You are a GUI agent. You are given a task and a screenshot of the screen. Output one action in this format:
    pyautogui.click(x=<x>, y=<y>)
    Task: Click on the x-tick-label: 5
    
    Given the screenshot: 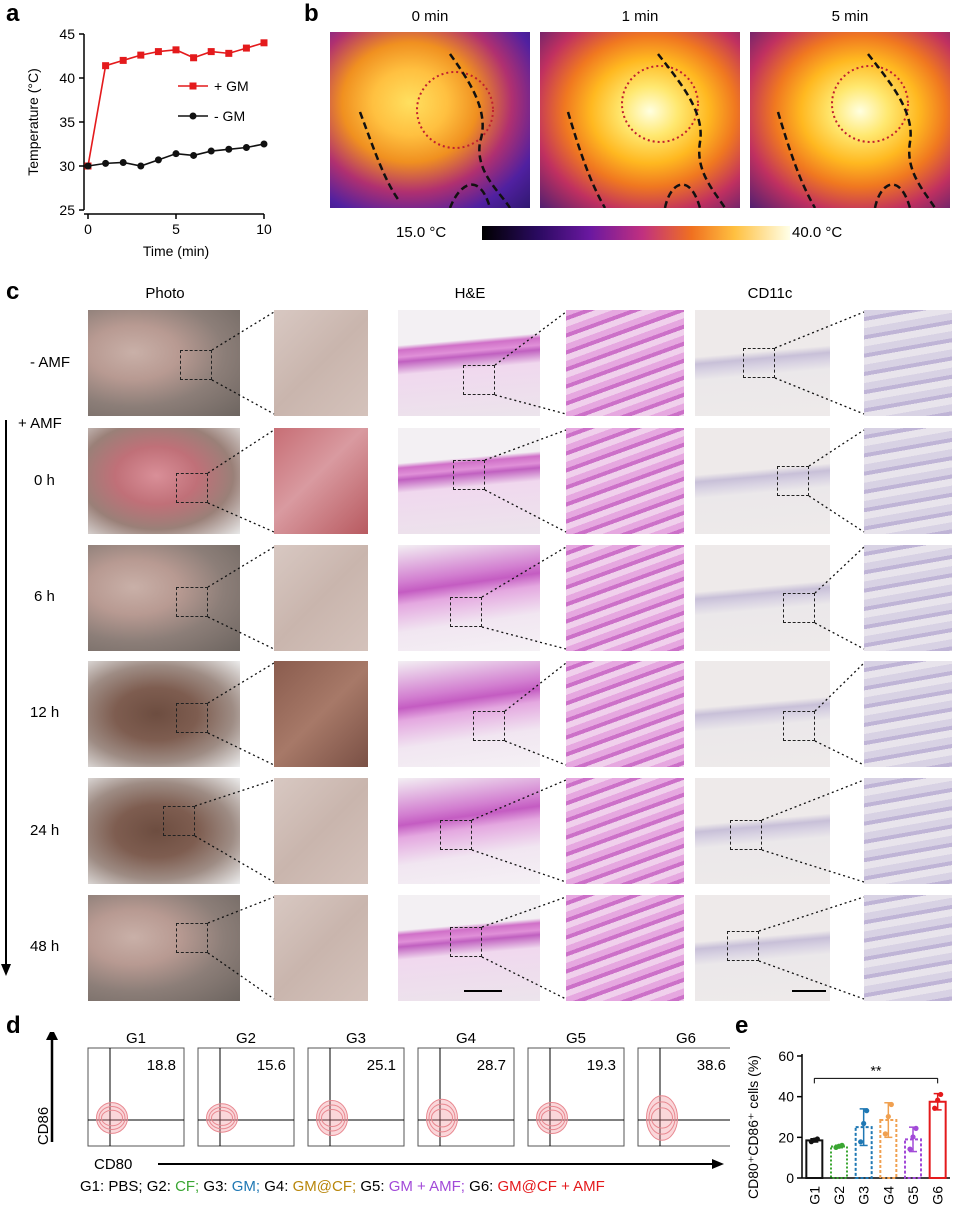 What is the action you would take?
    pyautogui.click(x=176, y=229)
    